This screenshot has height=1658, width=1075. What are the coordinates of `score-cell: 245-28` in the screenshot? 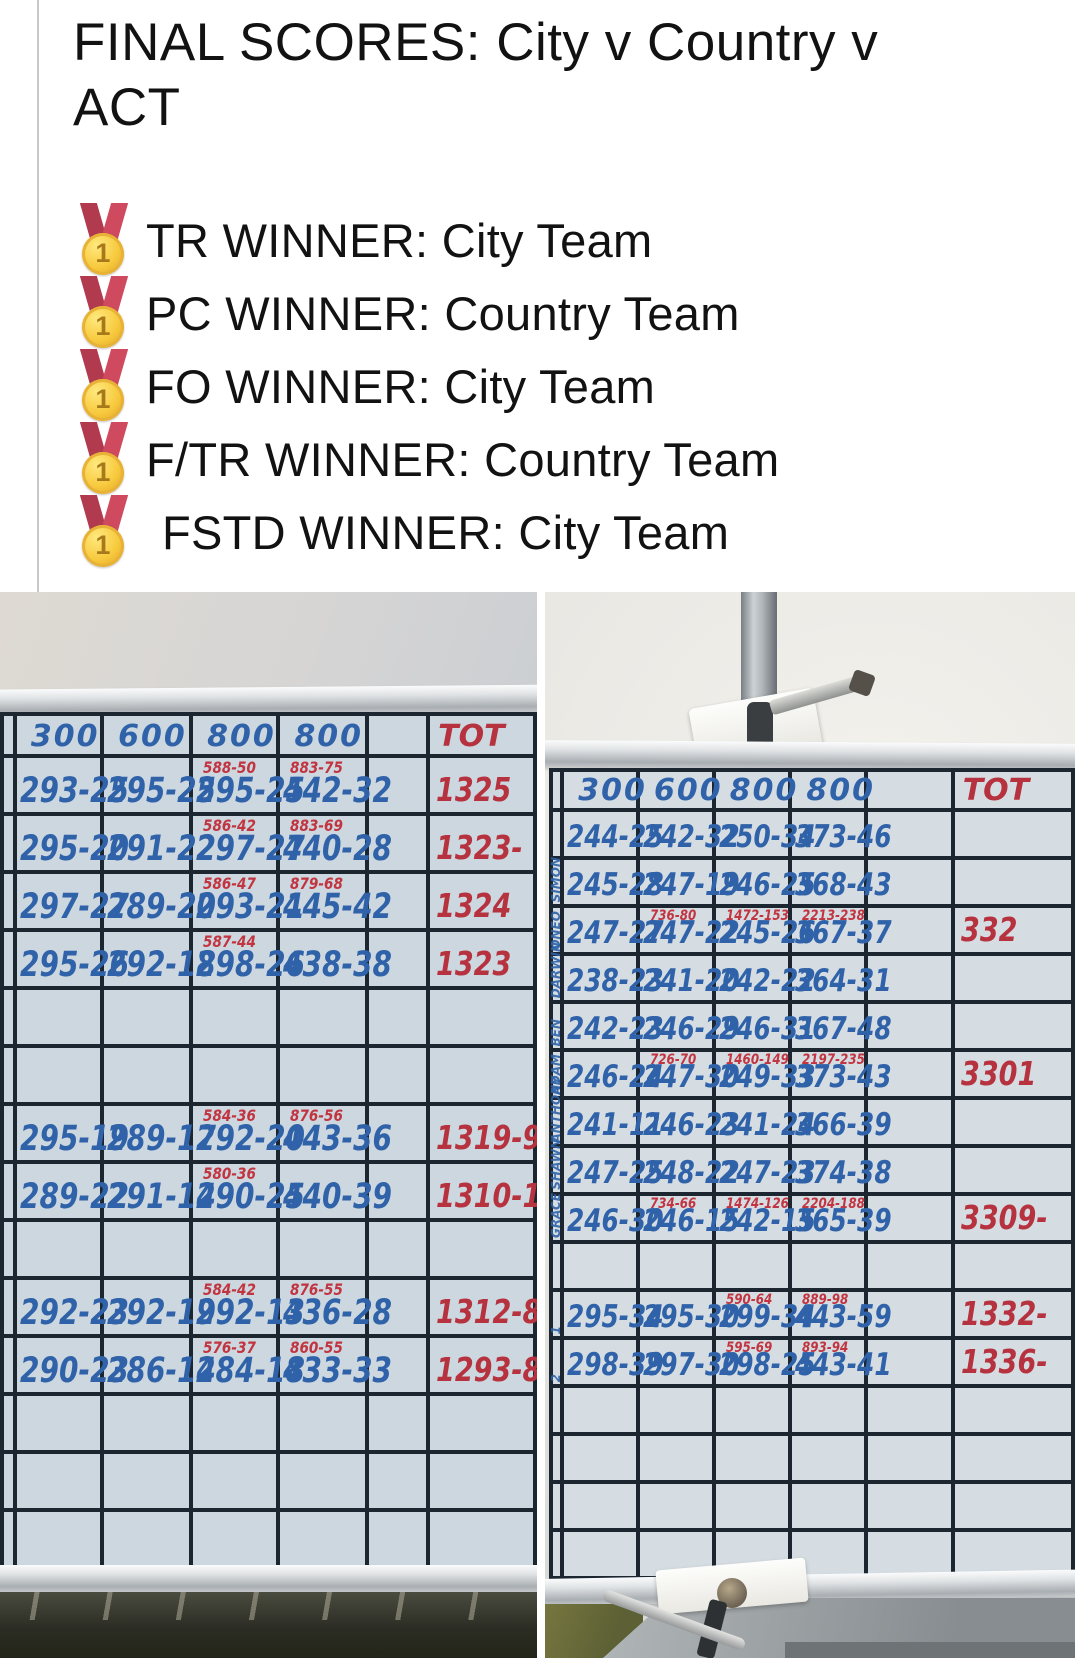 It's located at (612, 882).